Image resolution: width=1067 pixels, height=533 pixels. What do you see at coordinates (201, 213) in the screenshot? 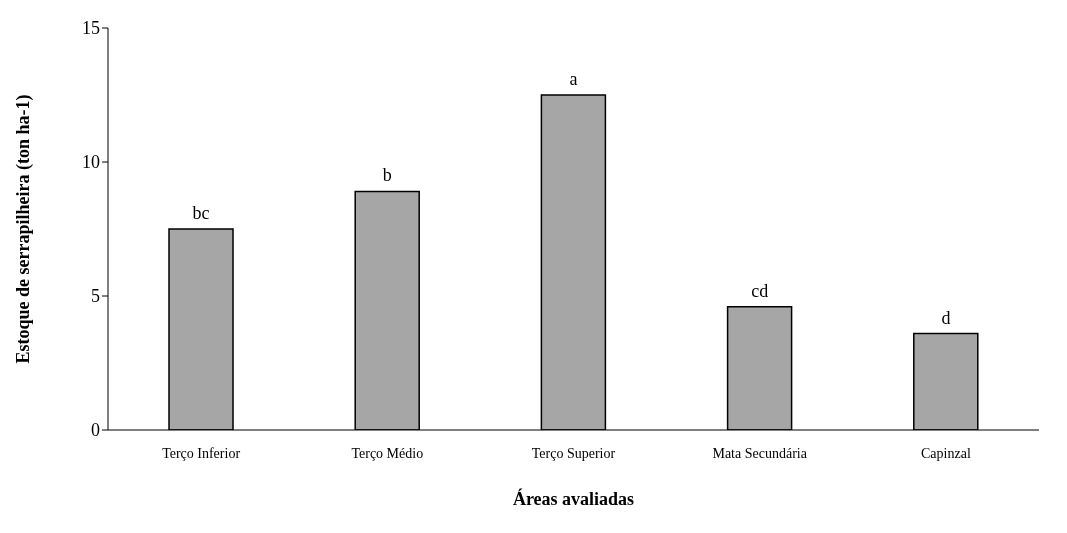
I see `annotation: bc` at bounding box center [201, 213].